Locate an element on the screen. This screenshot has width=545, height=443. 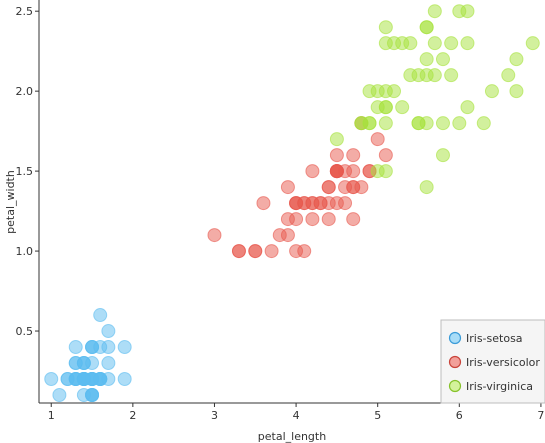
x-axis-title: petal_length is located at coordinates (292, 436).